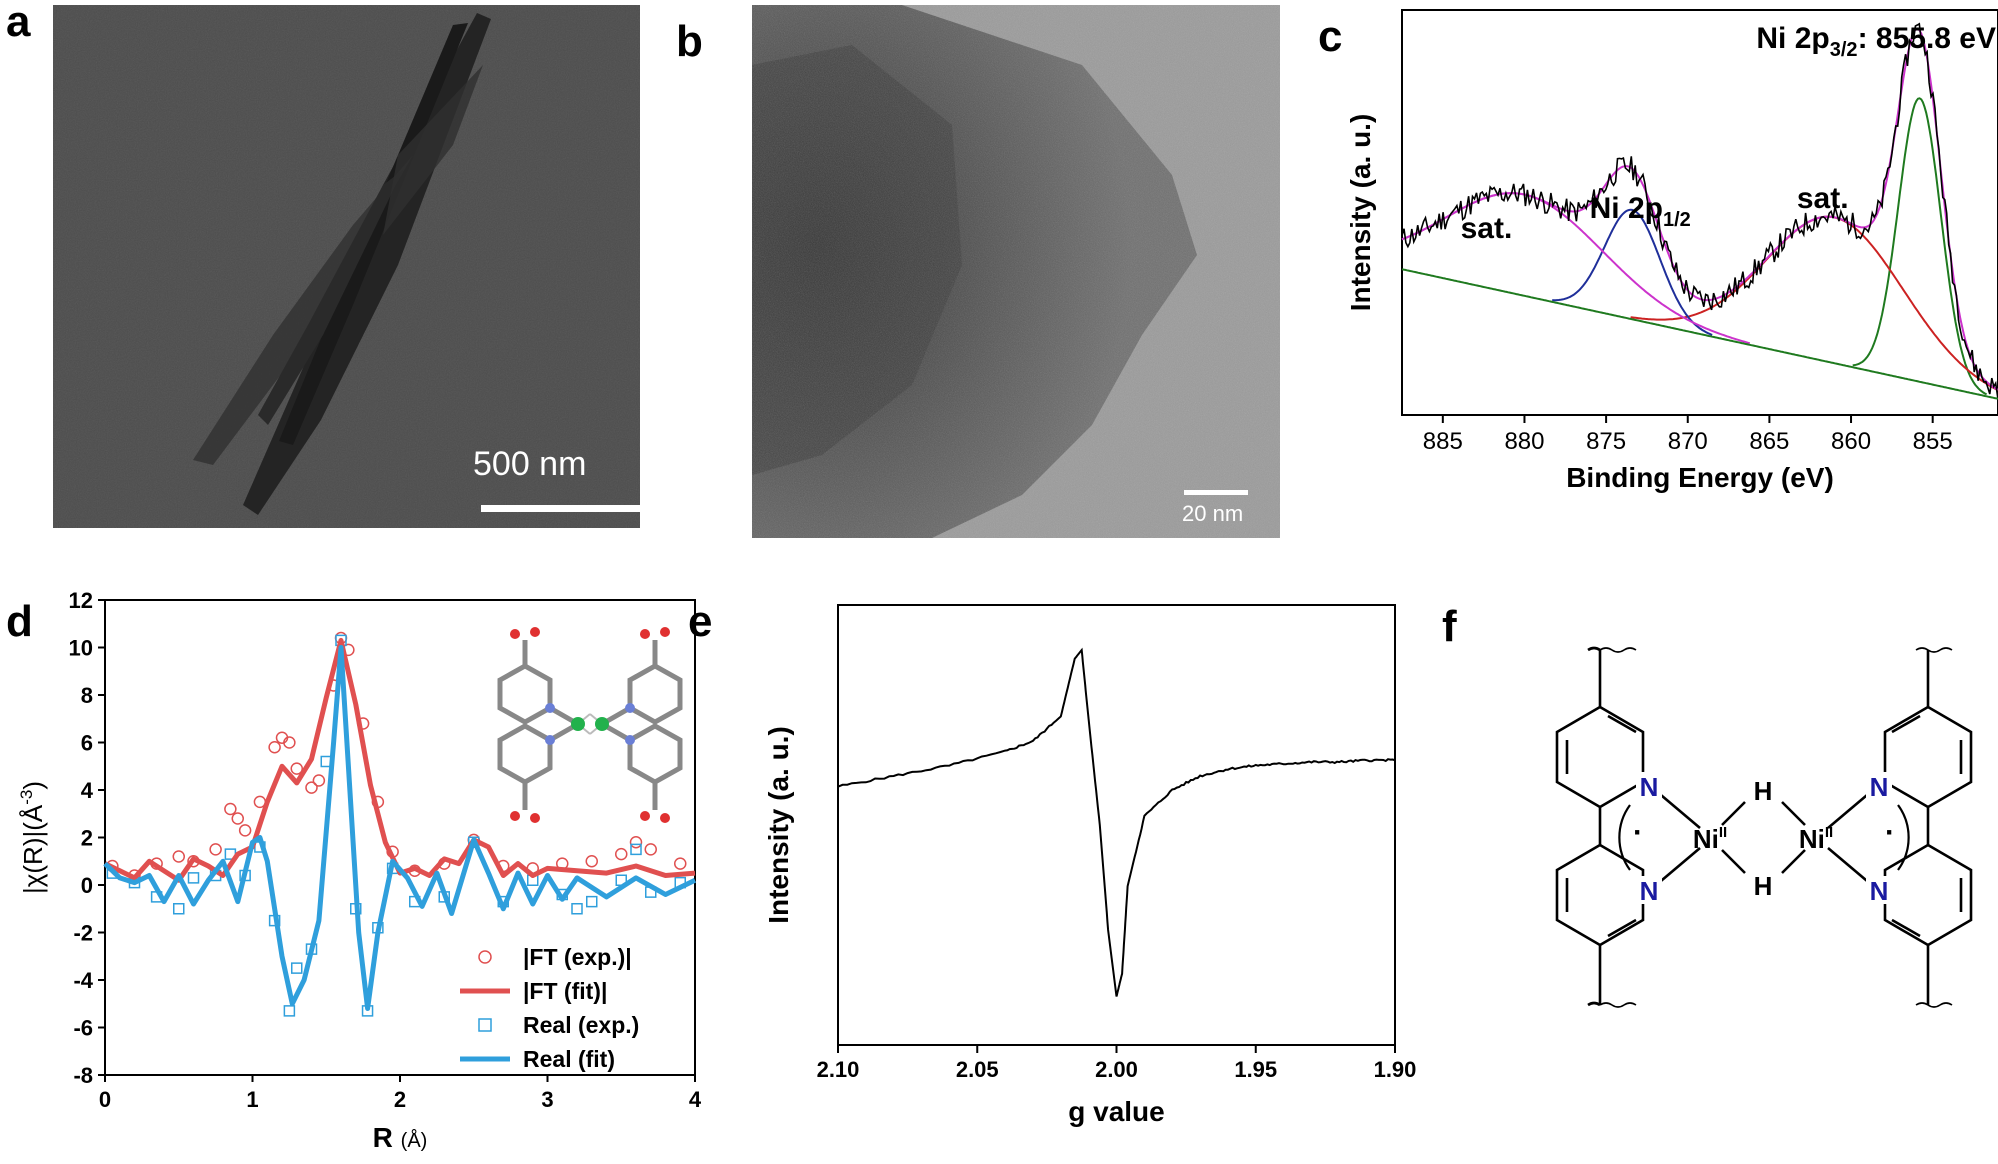 The width and height of the screenshot is (1998, 1164). What do you see at coordinates (1443, 441) in the screenshot?
I see `x-tick-label: 885` at bounding box center [1443, 441].